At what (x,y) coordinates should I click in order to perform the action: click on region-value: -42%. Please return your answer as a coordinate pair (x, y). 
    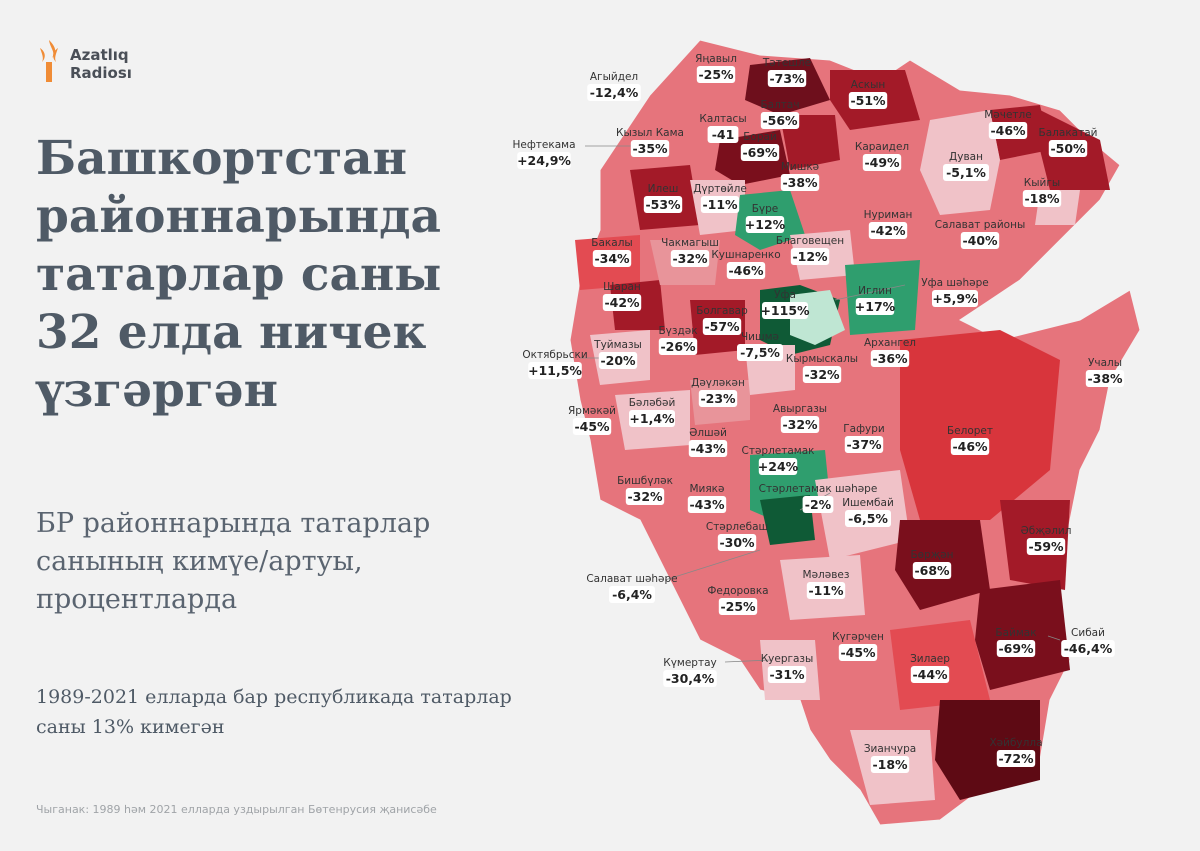
    Looking at the image, I should click on (888, 230).